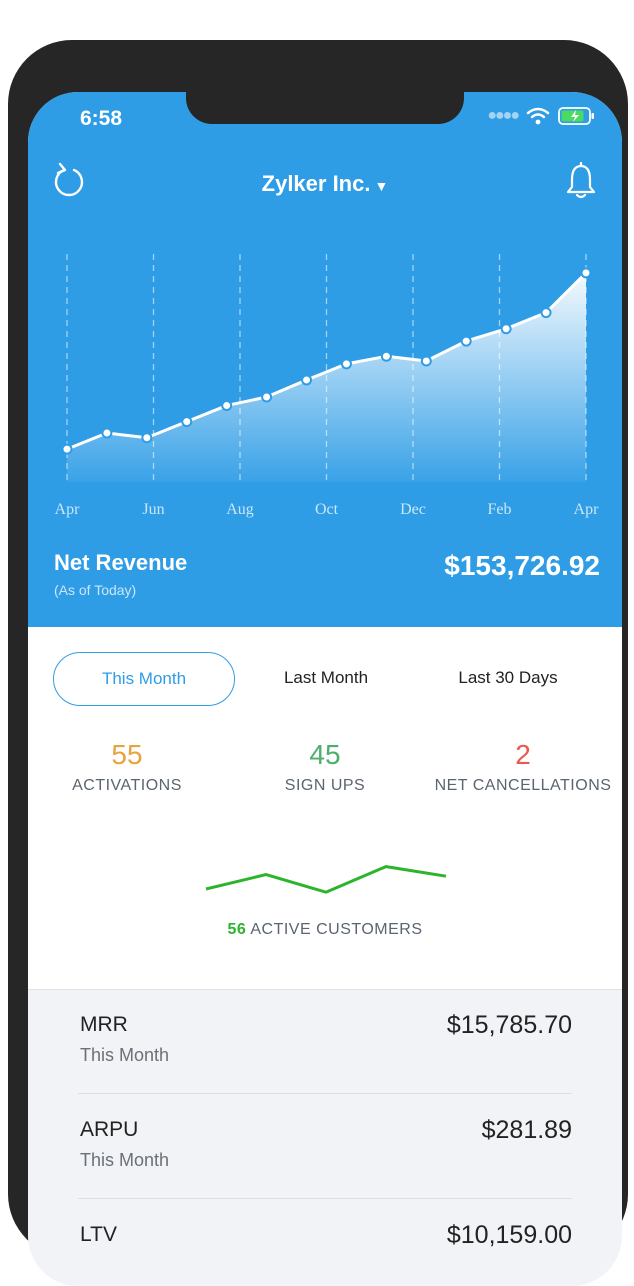 This screenshot has width=634, height=1286. I want to click on revenue-line, so click(327, 361).